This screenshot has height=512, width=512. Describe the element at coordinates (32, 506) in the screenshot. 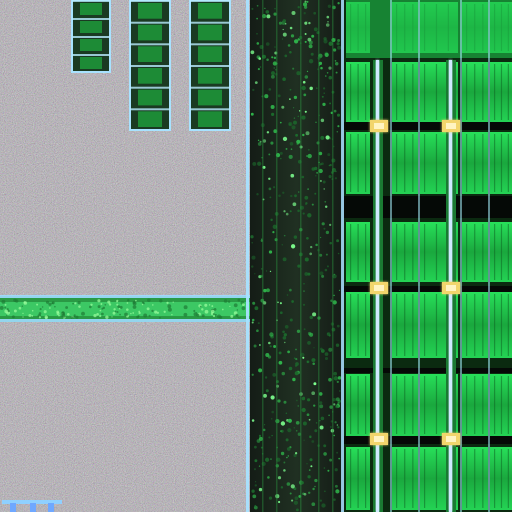

I see `bottom-left-pads` at that location.